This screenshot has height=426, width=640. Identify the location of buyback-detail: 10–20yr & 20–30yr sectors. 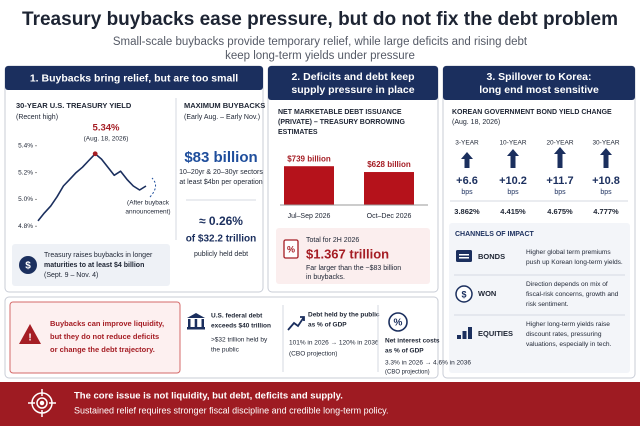
(221, 172).